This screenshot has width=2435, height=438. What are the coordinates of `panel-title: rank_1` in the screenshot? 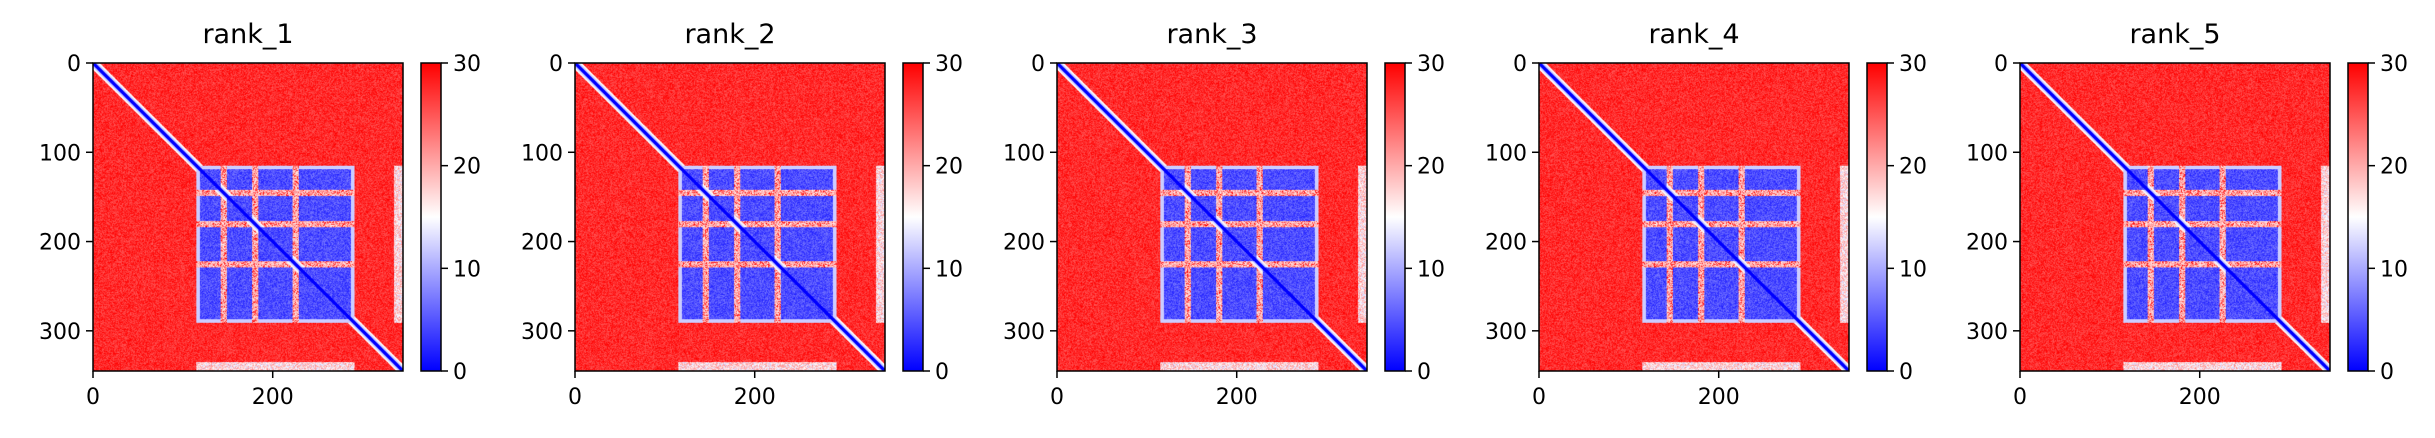 It's located at (247, 34).